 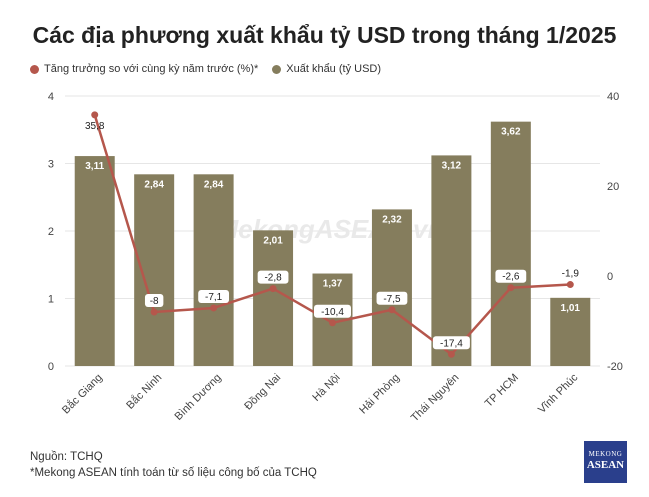 I want to click on growth-value-label: -8, so click(x=154, y=301).